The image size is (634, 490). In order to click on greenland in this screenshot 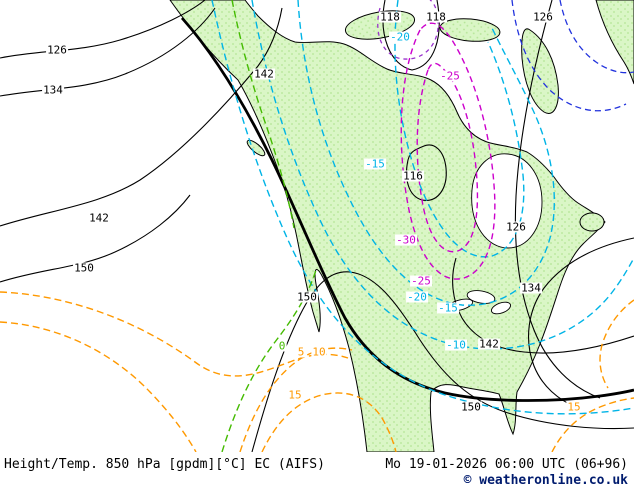, I will do `click(614, 42)`.